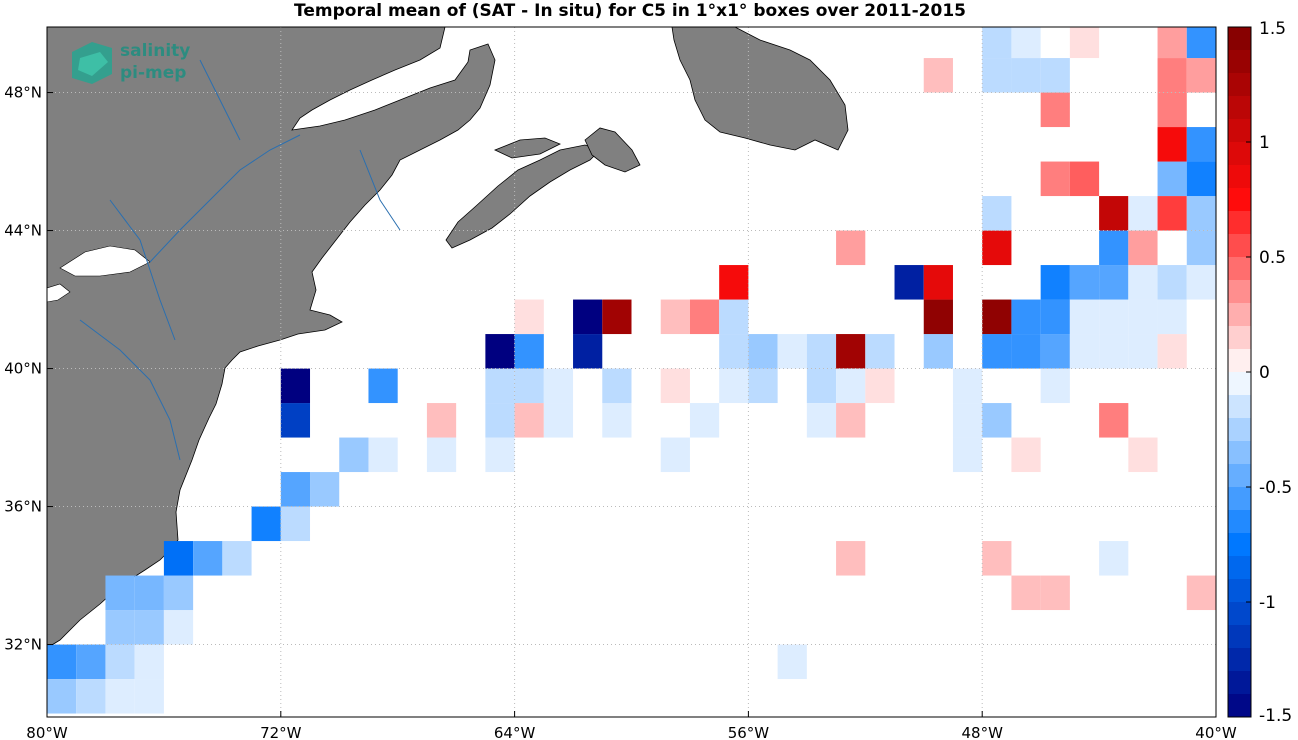  Describe the element at coordinates (23, 507) in the screenshot. I see `lat-tick-label: 36°N` at that location.